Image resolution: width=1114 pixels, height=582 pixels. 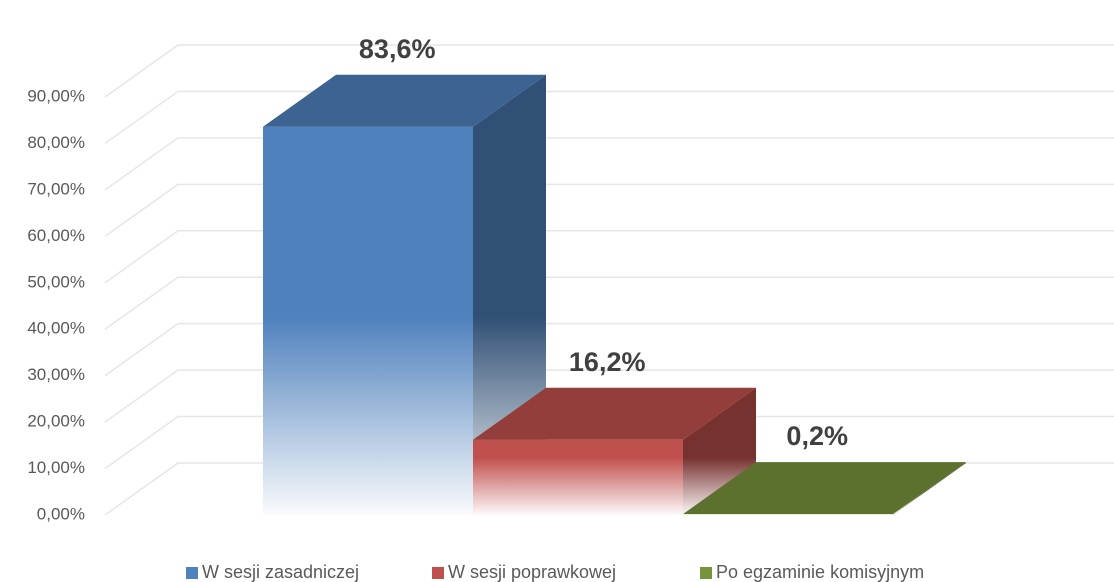 I want to click on y-tick-label: 50,00%, so click(x=56, y=281).